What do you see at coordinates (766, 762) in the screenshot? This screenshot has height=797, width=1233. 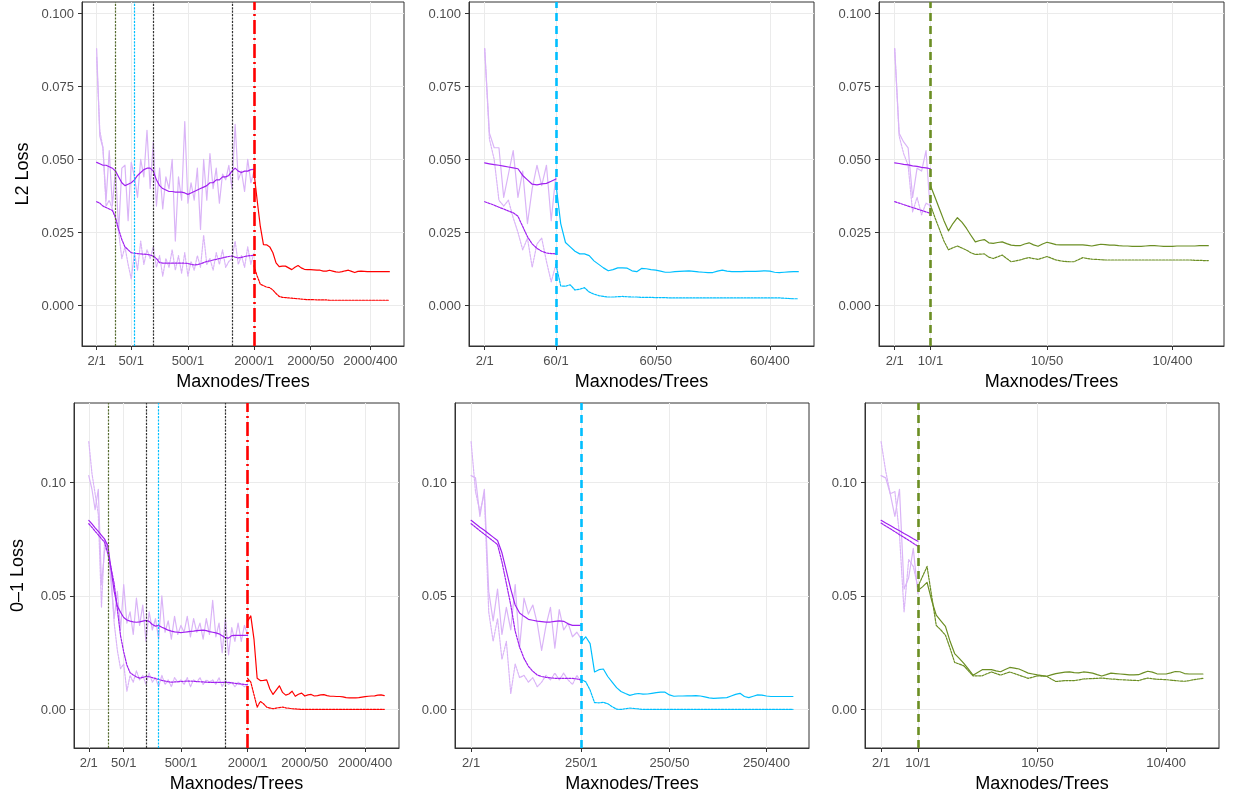 I see `x-tick-label: 250/400` at bounding box center [766, 762].